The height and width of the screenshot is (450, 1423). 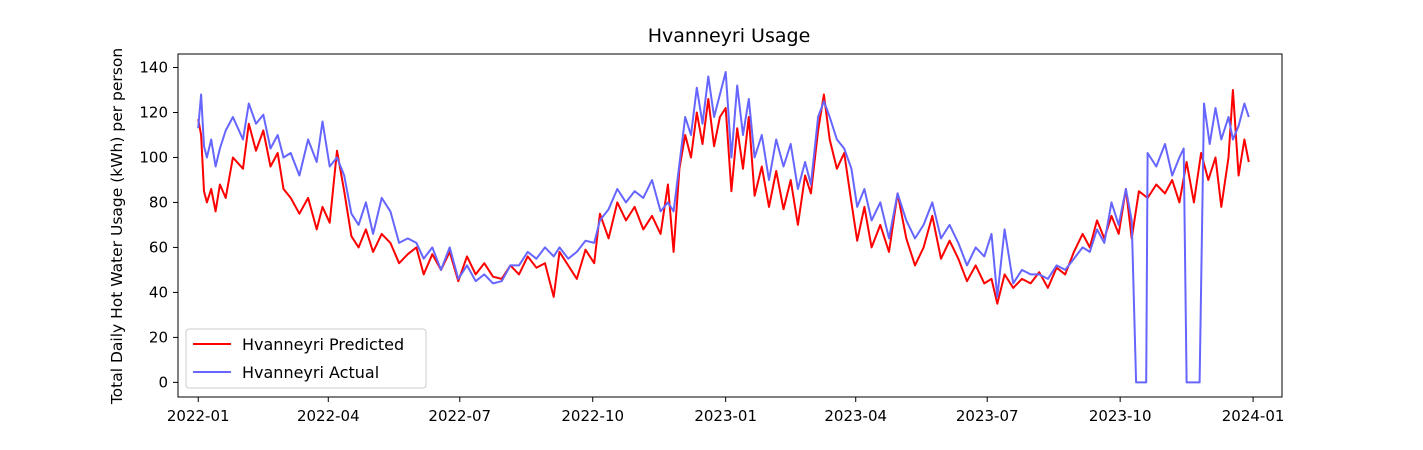 What do you see at coordinates (158, 292) in the screenshot?
I see `y-tick-label: 40` at bounding box center [158, 292].